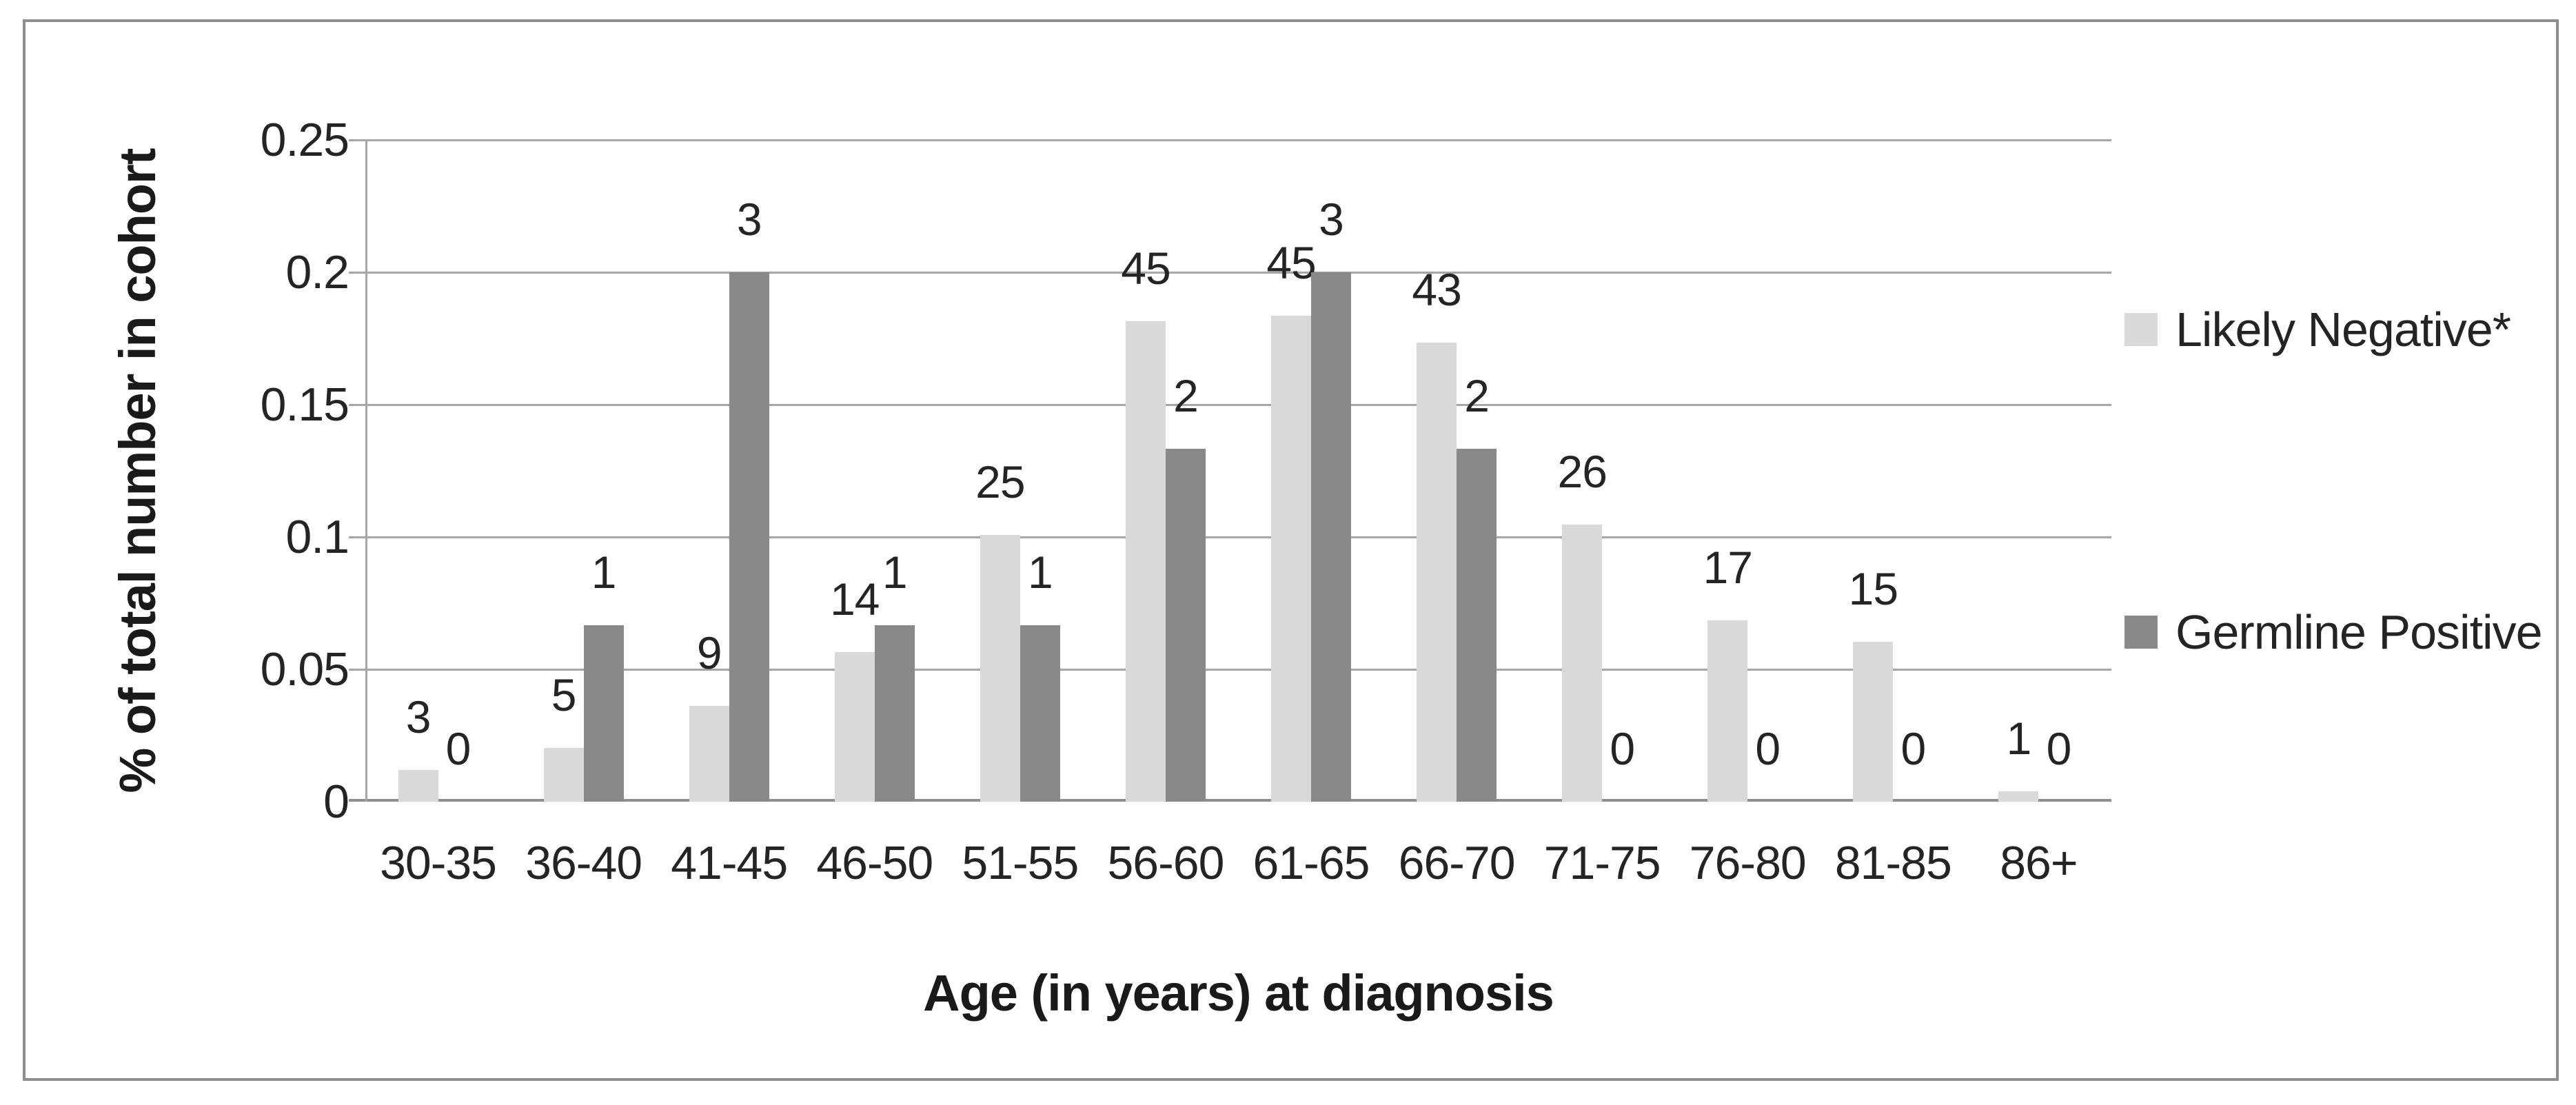 The image size is (2576, 1105). I want to click on bar-value-label: 14, so click(855, 599).